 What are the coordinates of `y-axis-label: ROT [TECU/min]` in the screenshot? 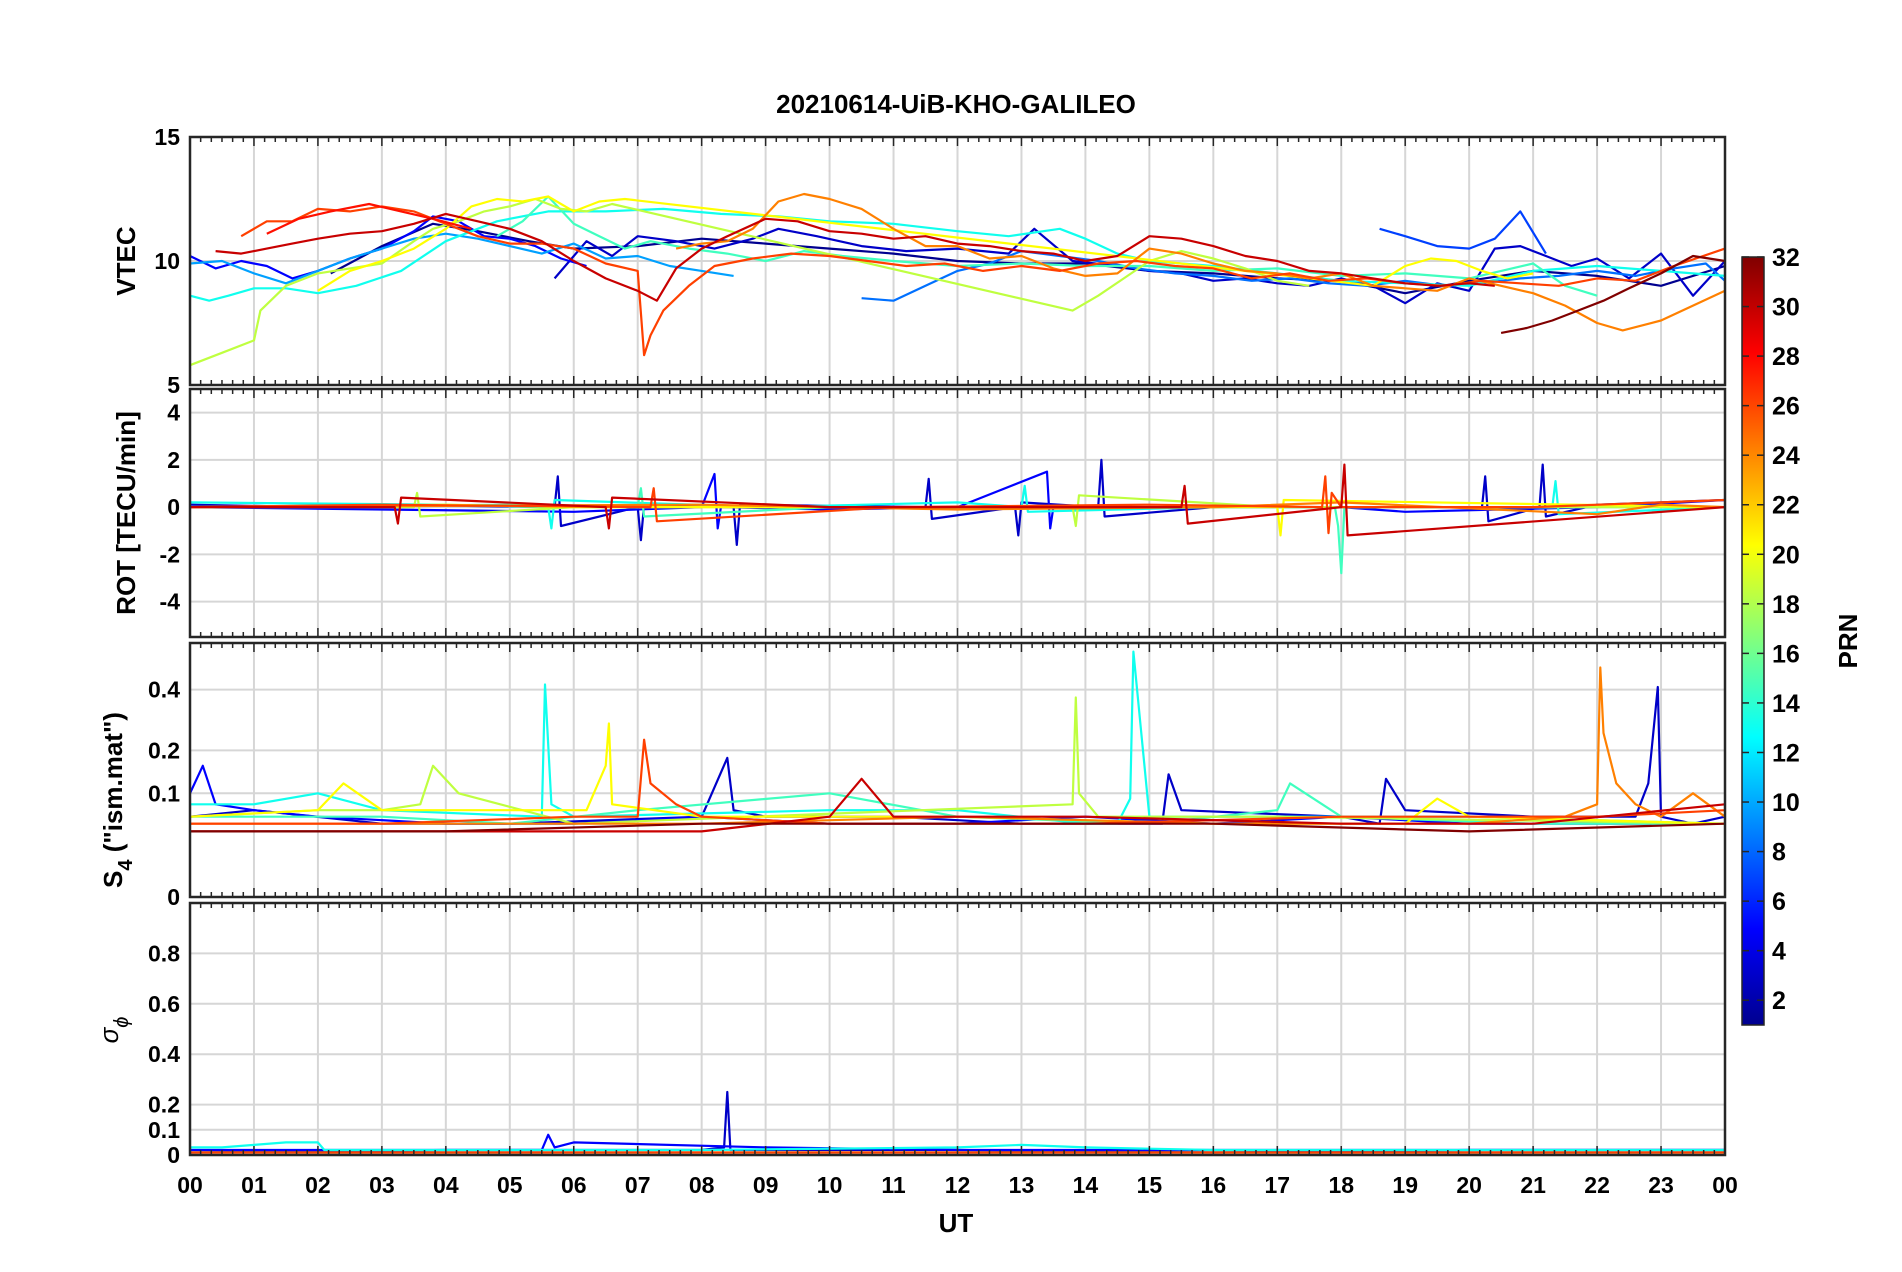 It's located at (126, 513).